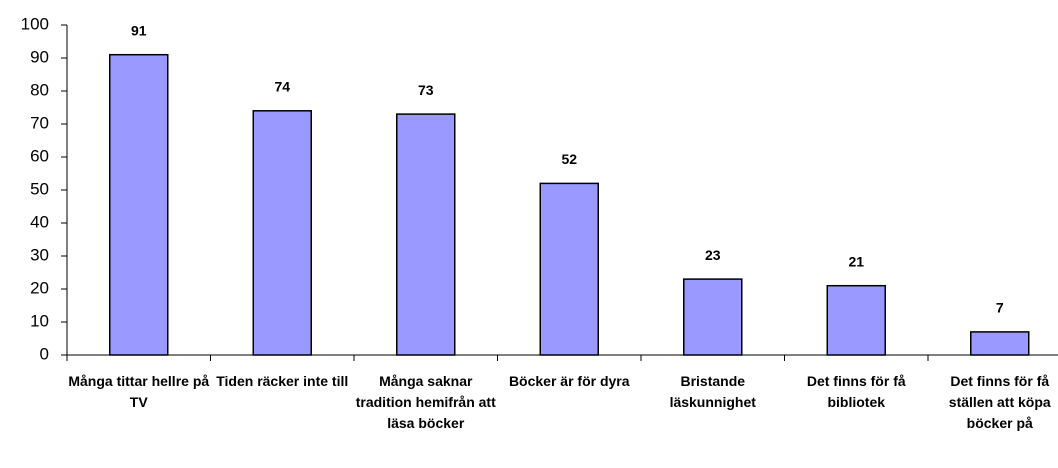  What do you see at coordinates (1000, 308) in the screenshot?
I see `data-label: 7` at bounding box center [1000, 308].